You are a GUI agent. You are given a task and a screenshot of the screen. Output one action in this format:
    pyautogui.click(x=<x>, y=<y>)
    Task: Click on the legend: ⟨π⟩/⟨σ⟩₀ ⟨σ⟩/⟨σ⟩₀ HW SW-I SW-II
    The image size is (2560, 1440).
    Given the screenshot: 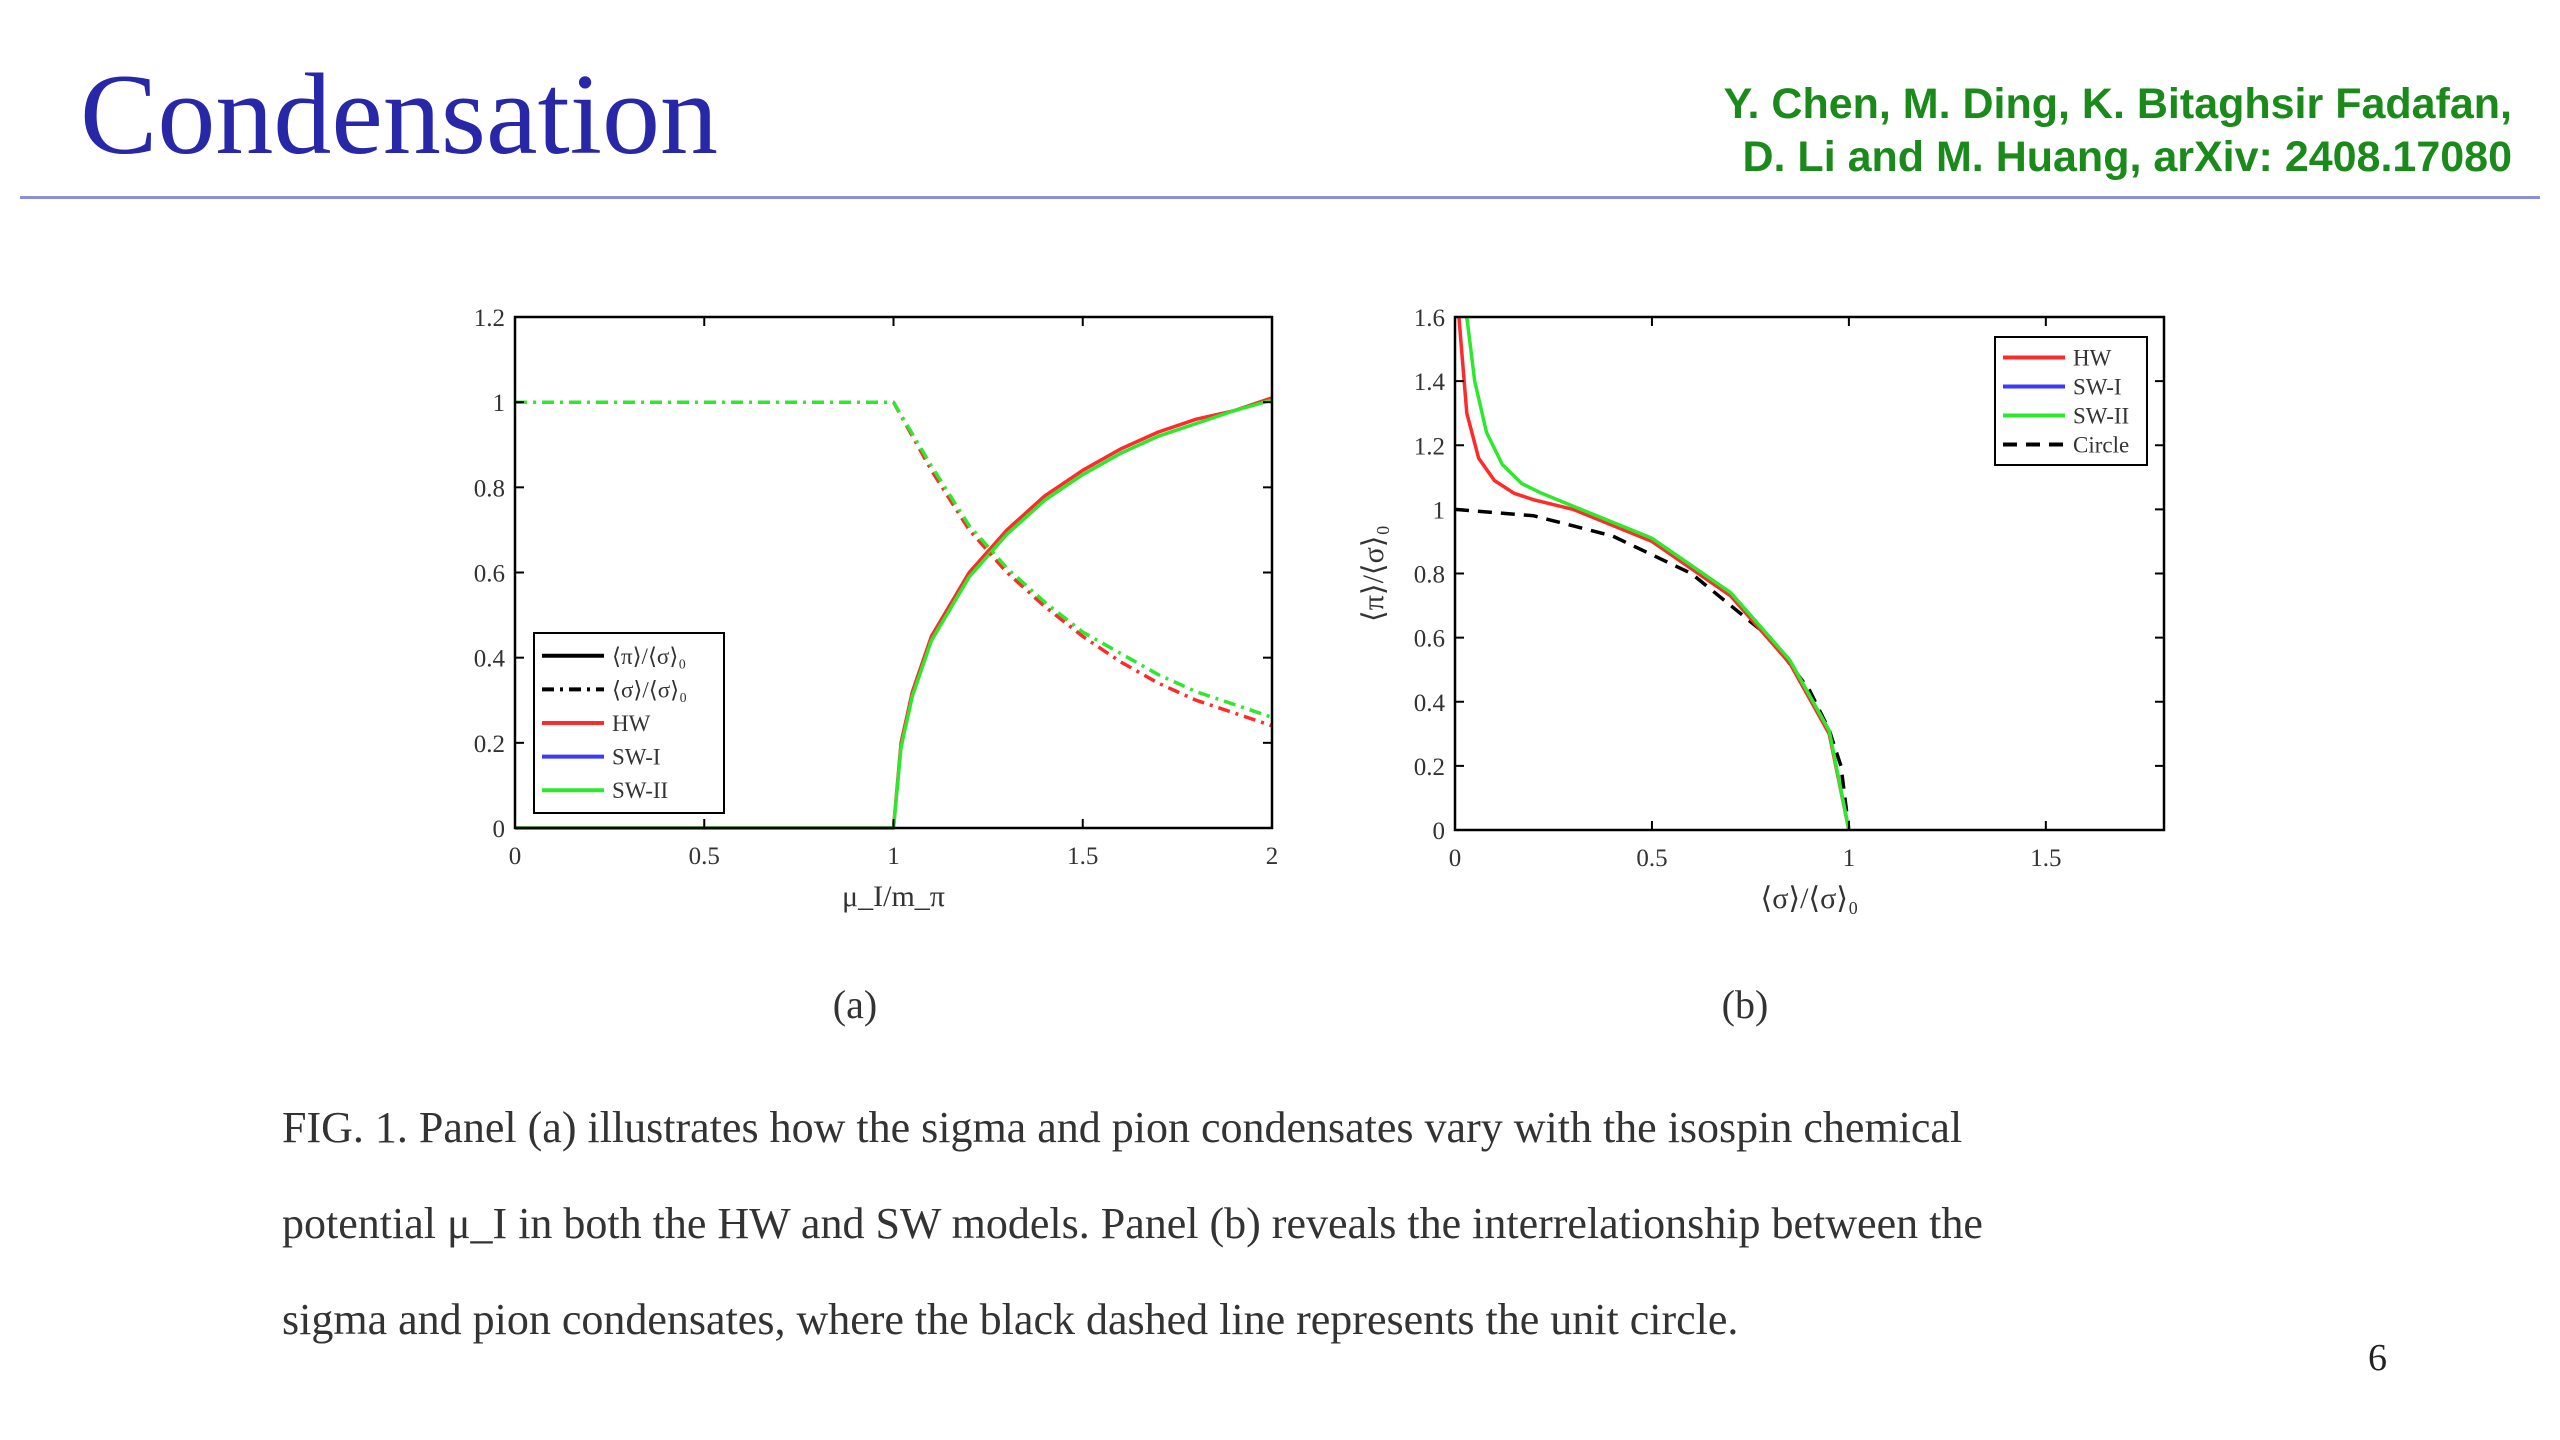 What is the action you would take?
    pyautogui.click(x=629, y=723)
    